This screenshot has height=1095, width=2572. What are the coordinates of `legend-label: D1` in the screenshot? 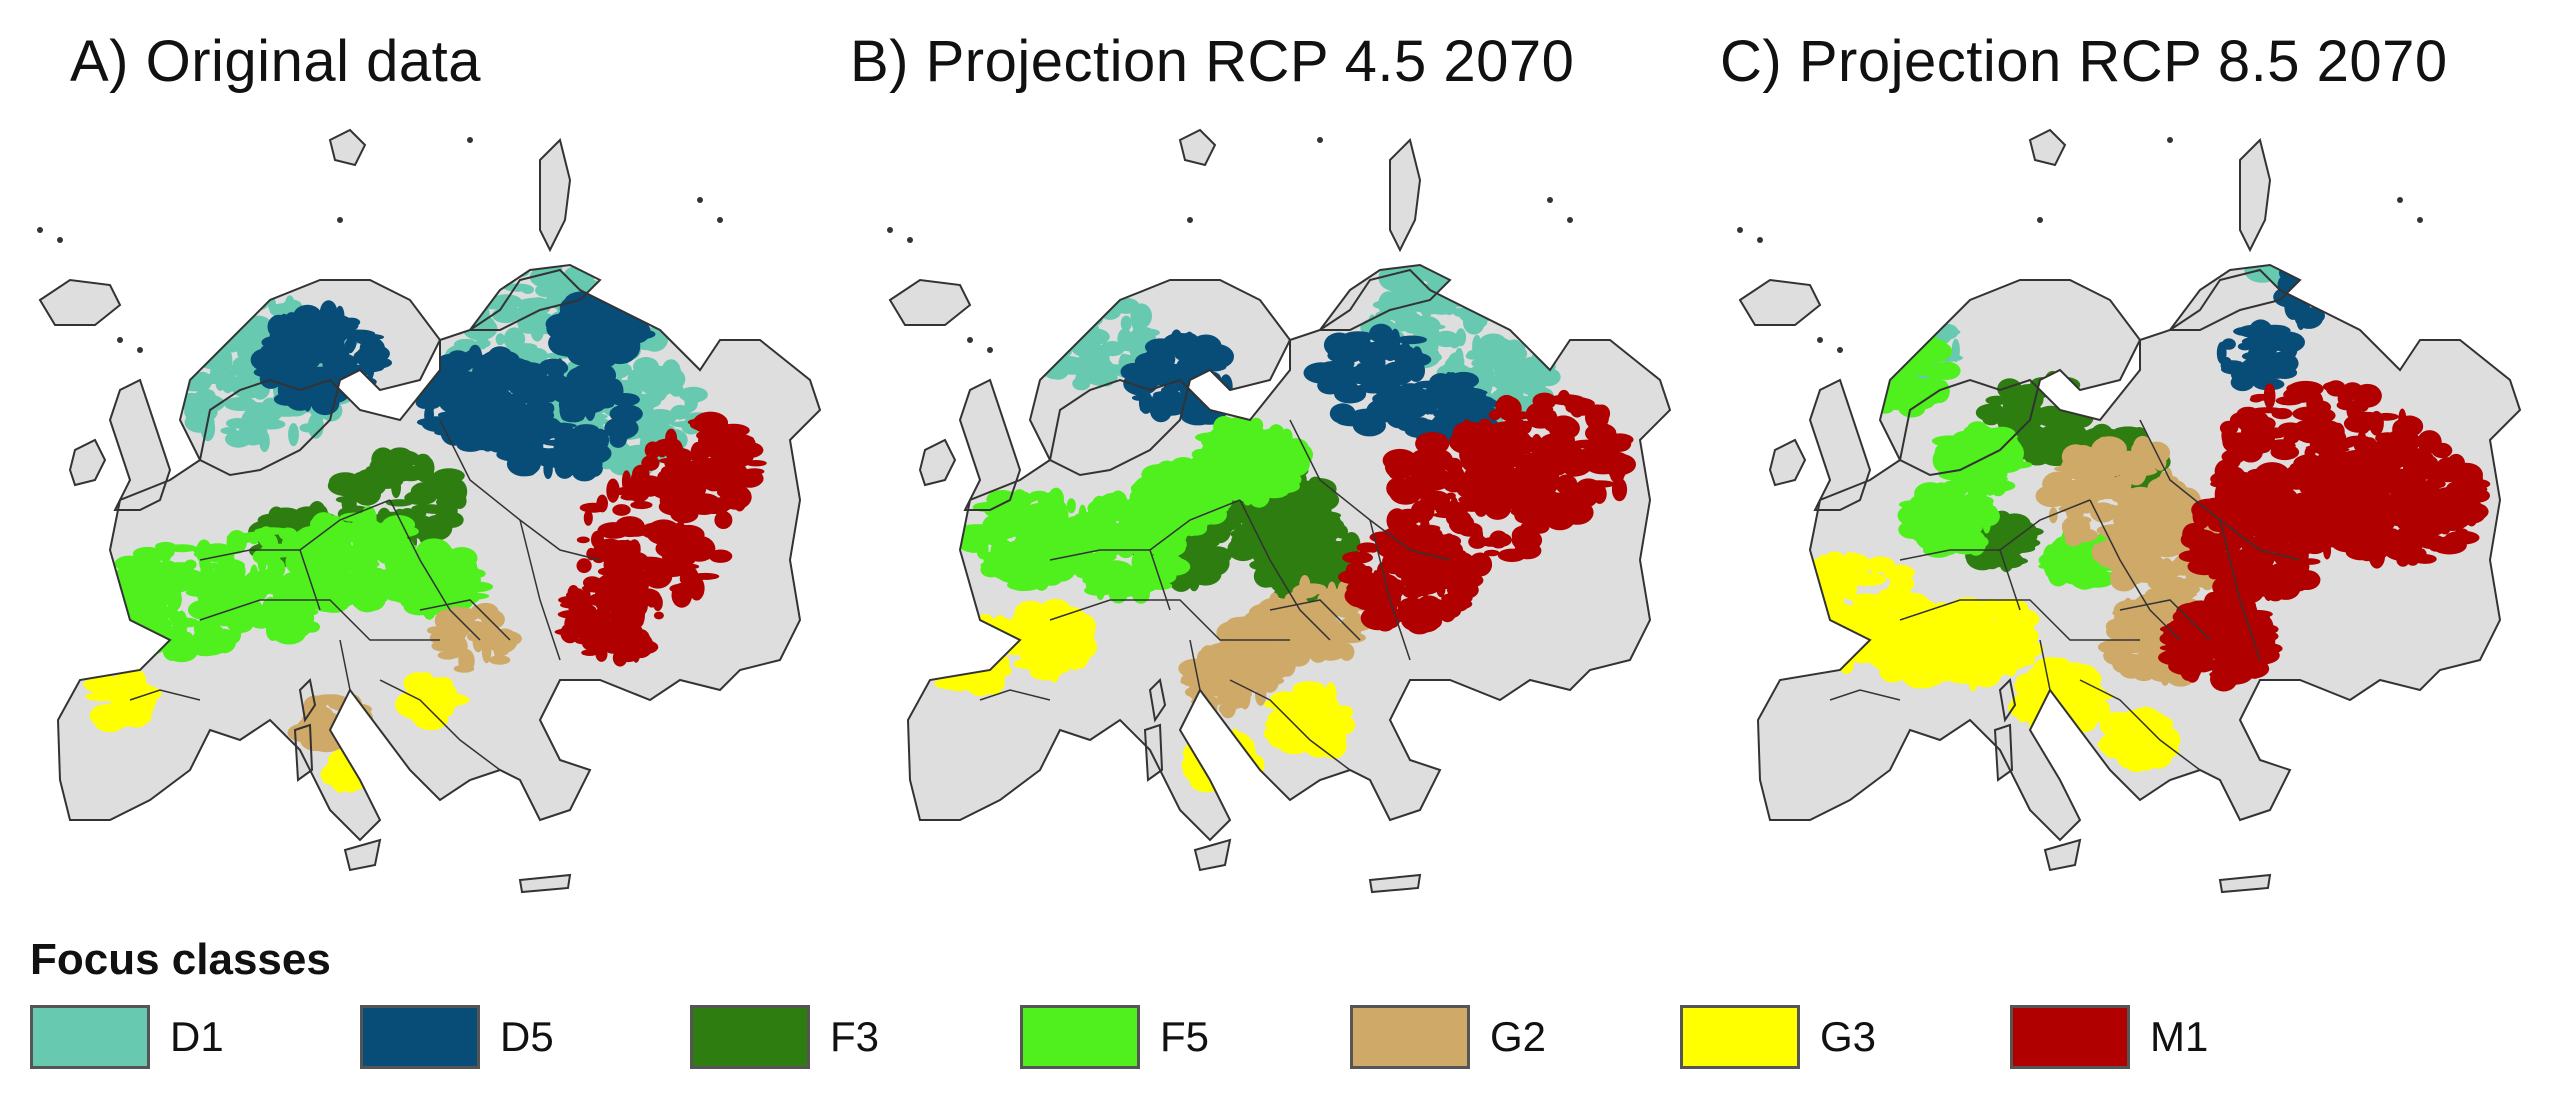 It's located at (197, 1036).